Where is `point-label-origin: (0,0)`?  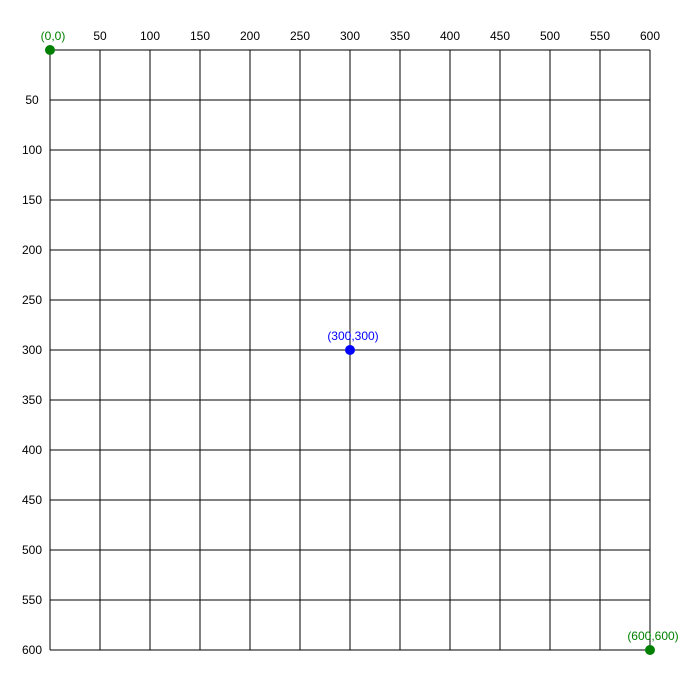
point-label-origin: (0,0) is located at coordinates (53, 36).